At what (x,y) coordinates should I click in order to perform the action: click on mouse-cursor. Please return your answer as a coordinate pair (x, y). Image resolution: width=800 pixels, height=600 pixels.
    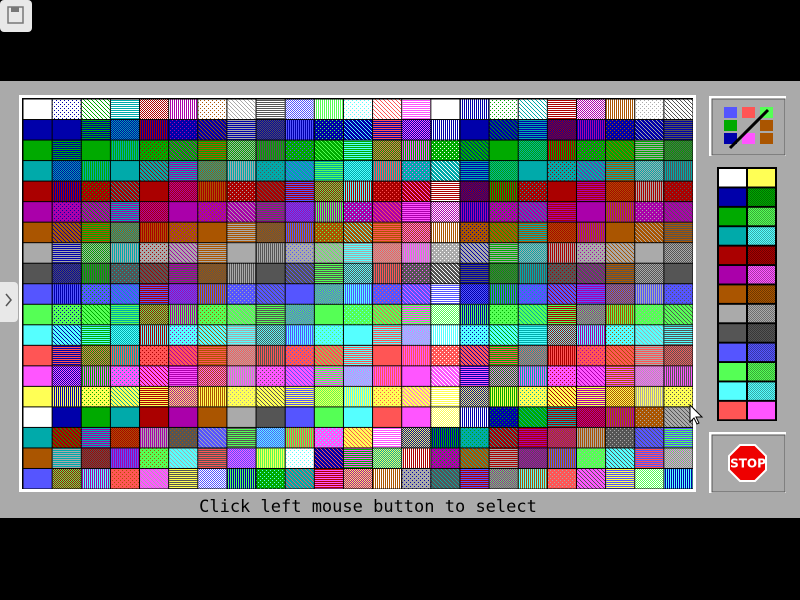
    Looking at the image, I should click on (696, 414).